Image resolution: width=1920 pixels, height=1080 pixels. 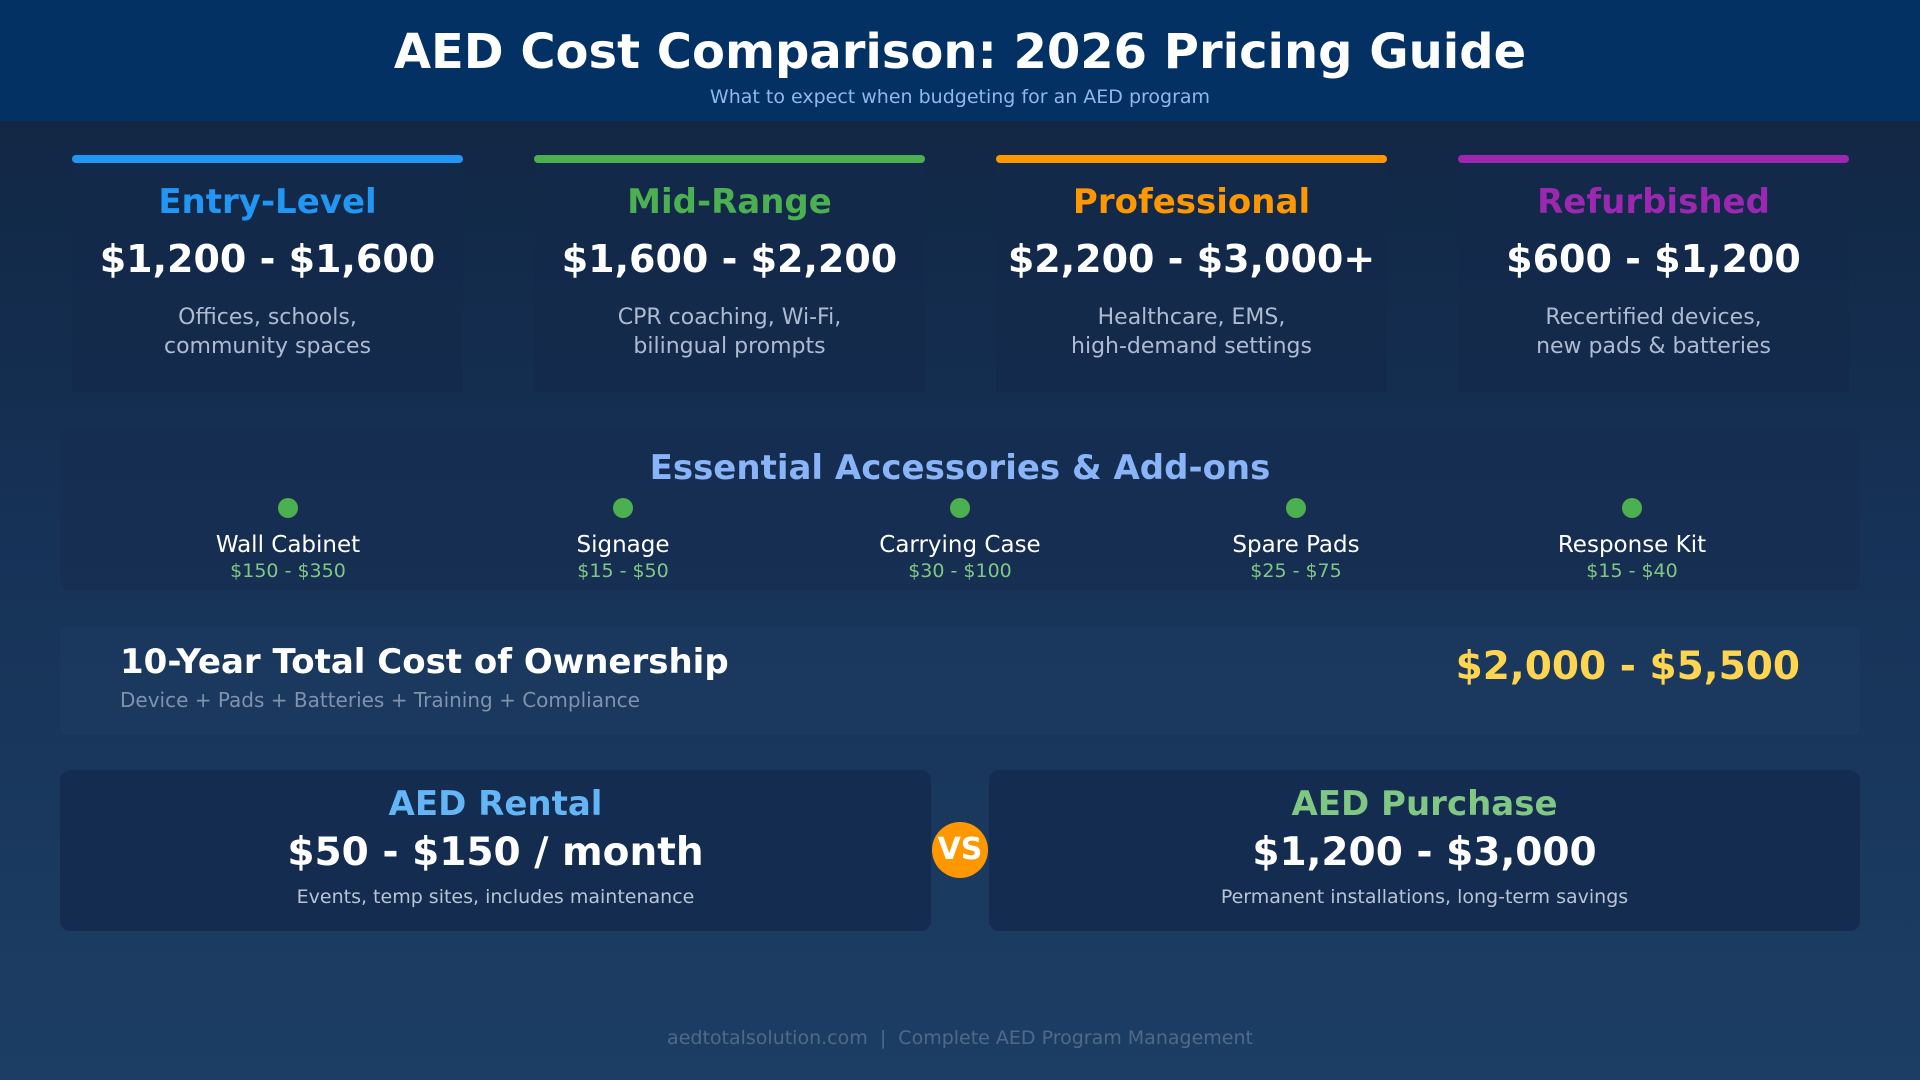 What do you see at coordinates (960, 571) in the screenshot?
I see `accessory-price: $30 - $100` at bounding box center [960, 571].